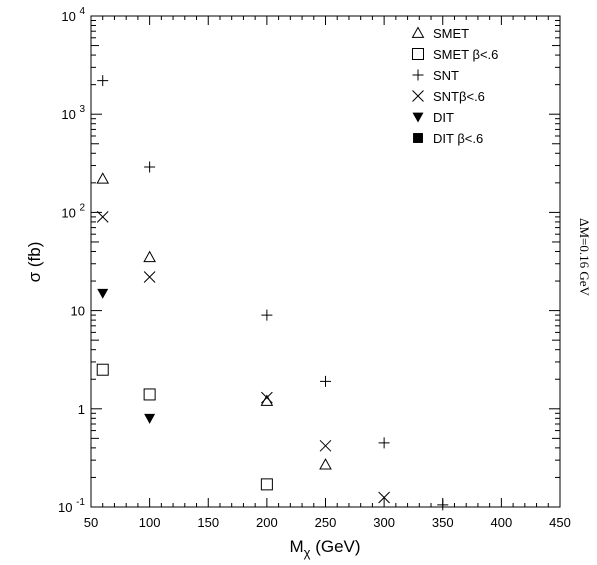 Image resolution: width=597 pixels, height=565 pixels. Describe the element at coordinates (81, 409) in the screenshot. I see `y-tick-label: 1` at that location.